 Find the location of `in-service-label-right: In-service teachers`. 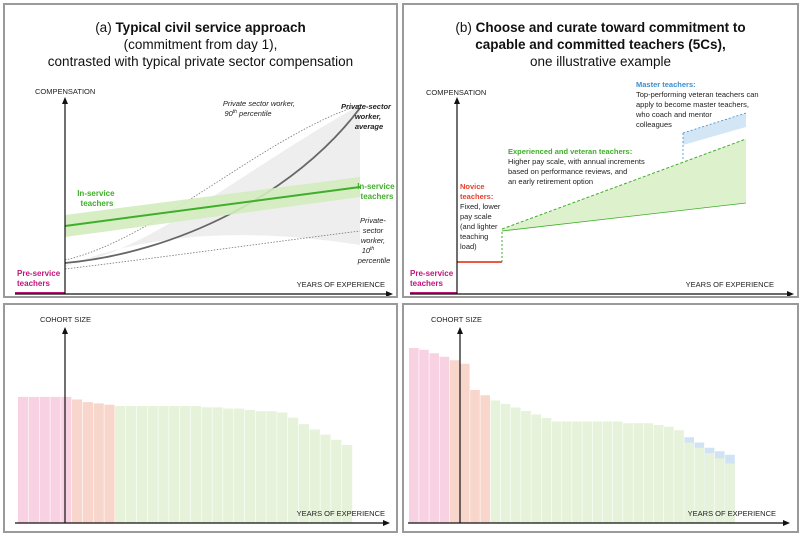

in-service-label-right: In-service teachers is located at coordinates (376, 191).